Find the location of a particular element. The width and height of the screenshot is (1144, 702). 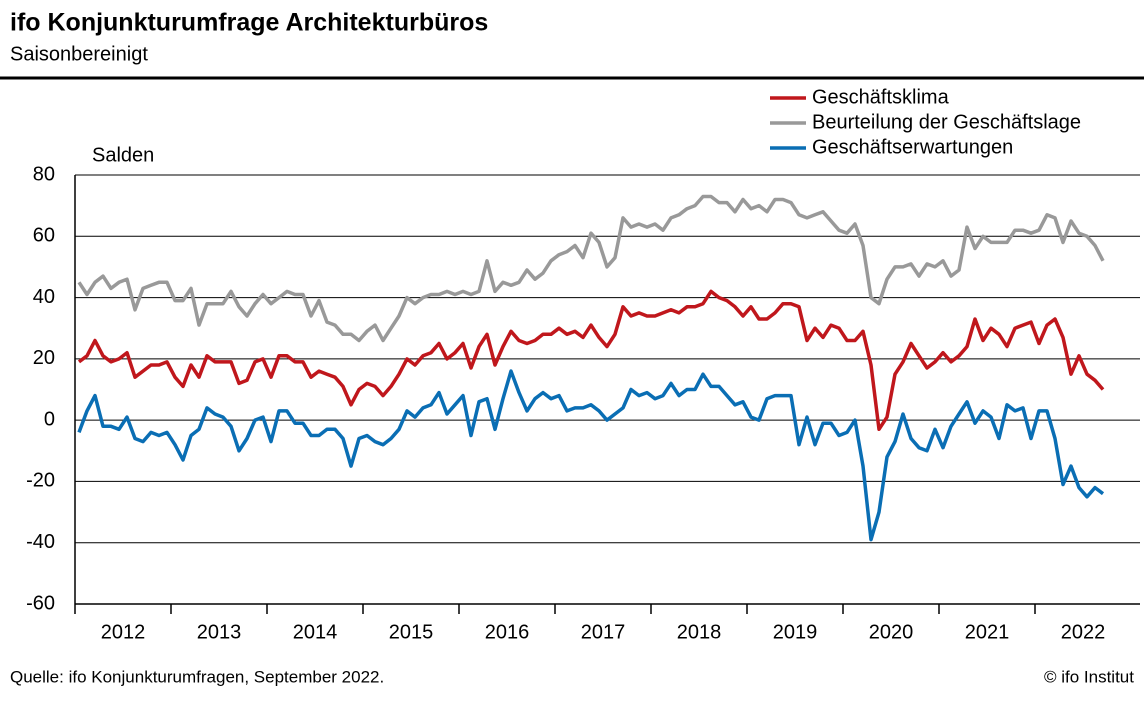

chart-subtitle: Saisonbereinigt is located at coordinates (79, 54).